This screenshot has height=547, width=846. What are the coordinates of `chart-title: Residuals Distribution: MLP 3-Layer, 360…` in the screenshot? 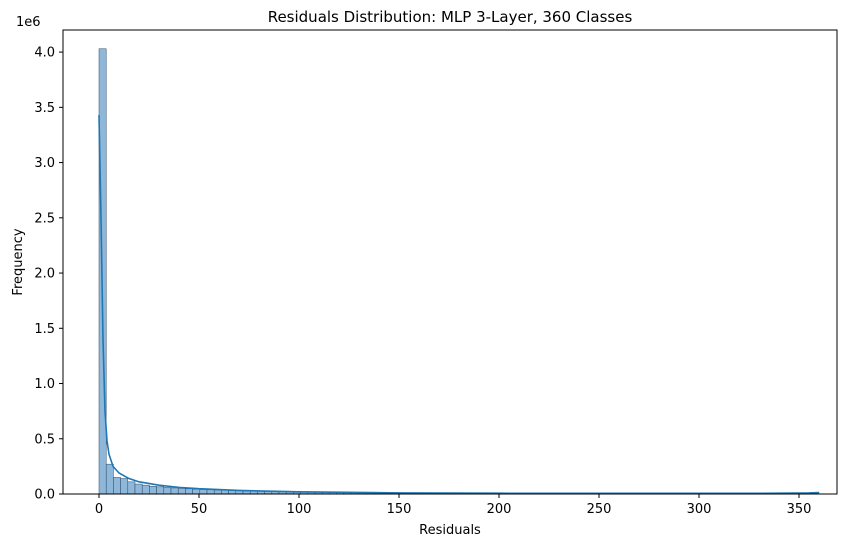 It's located at (450, 17).